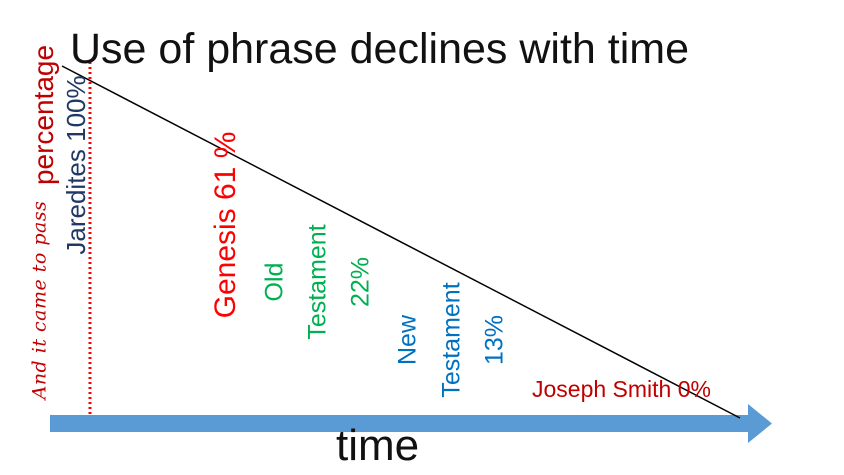 This screenshot has height=475, width=844. I want to click on jaredites-label: Jaredites 100%, so click(76, 165).